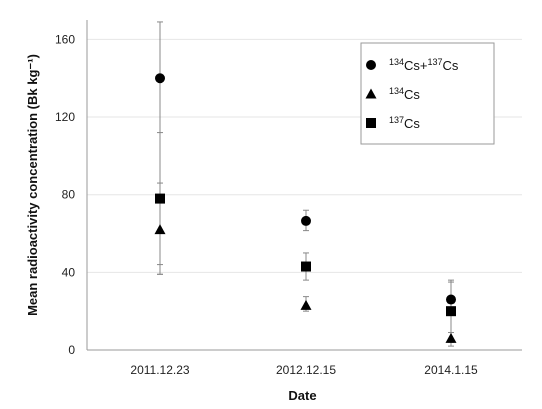 The image size is (542, 409). I want to click on x-tick-label-2: 2014.1.15, so click(451, 370).